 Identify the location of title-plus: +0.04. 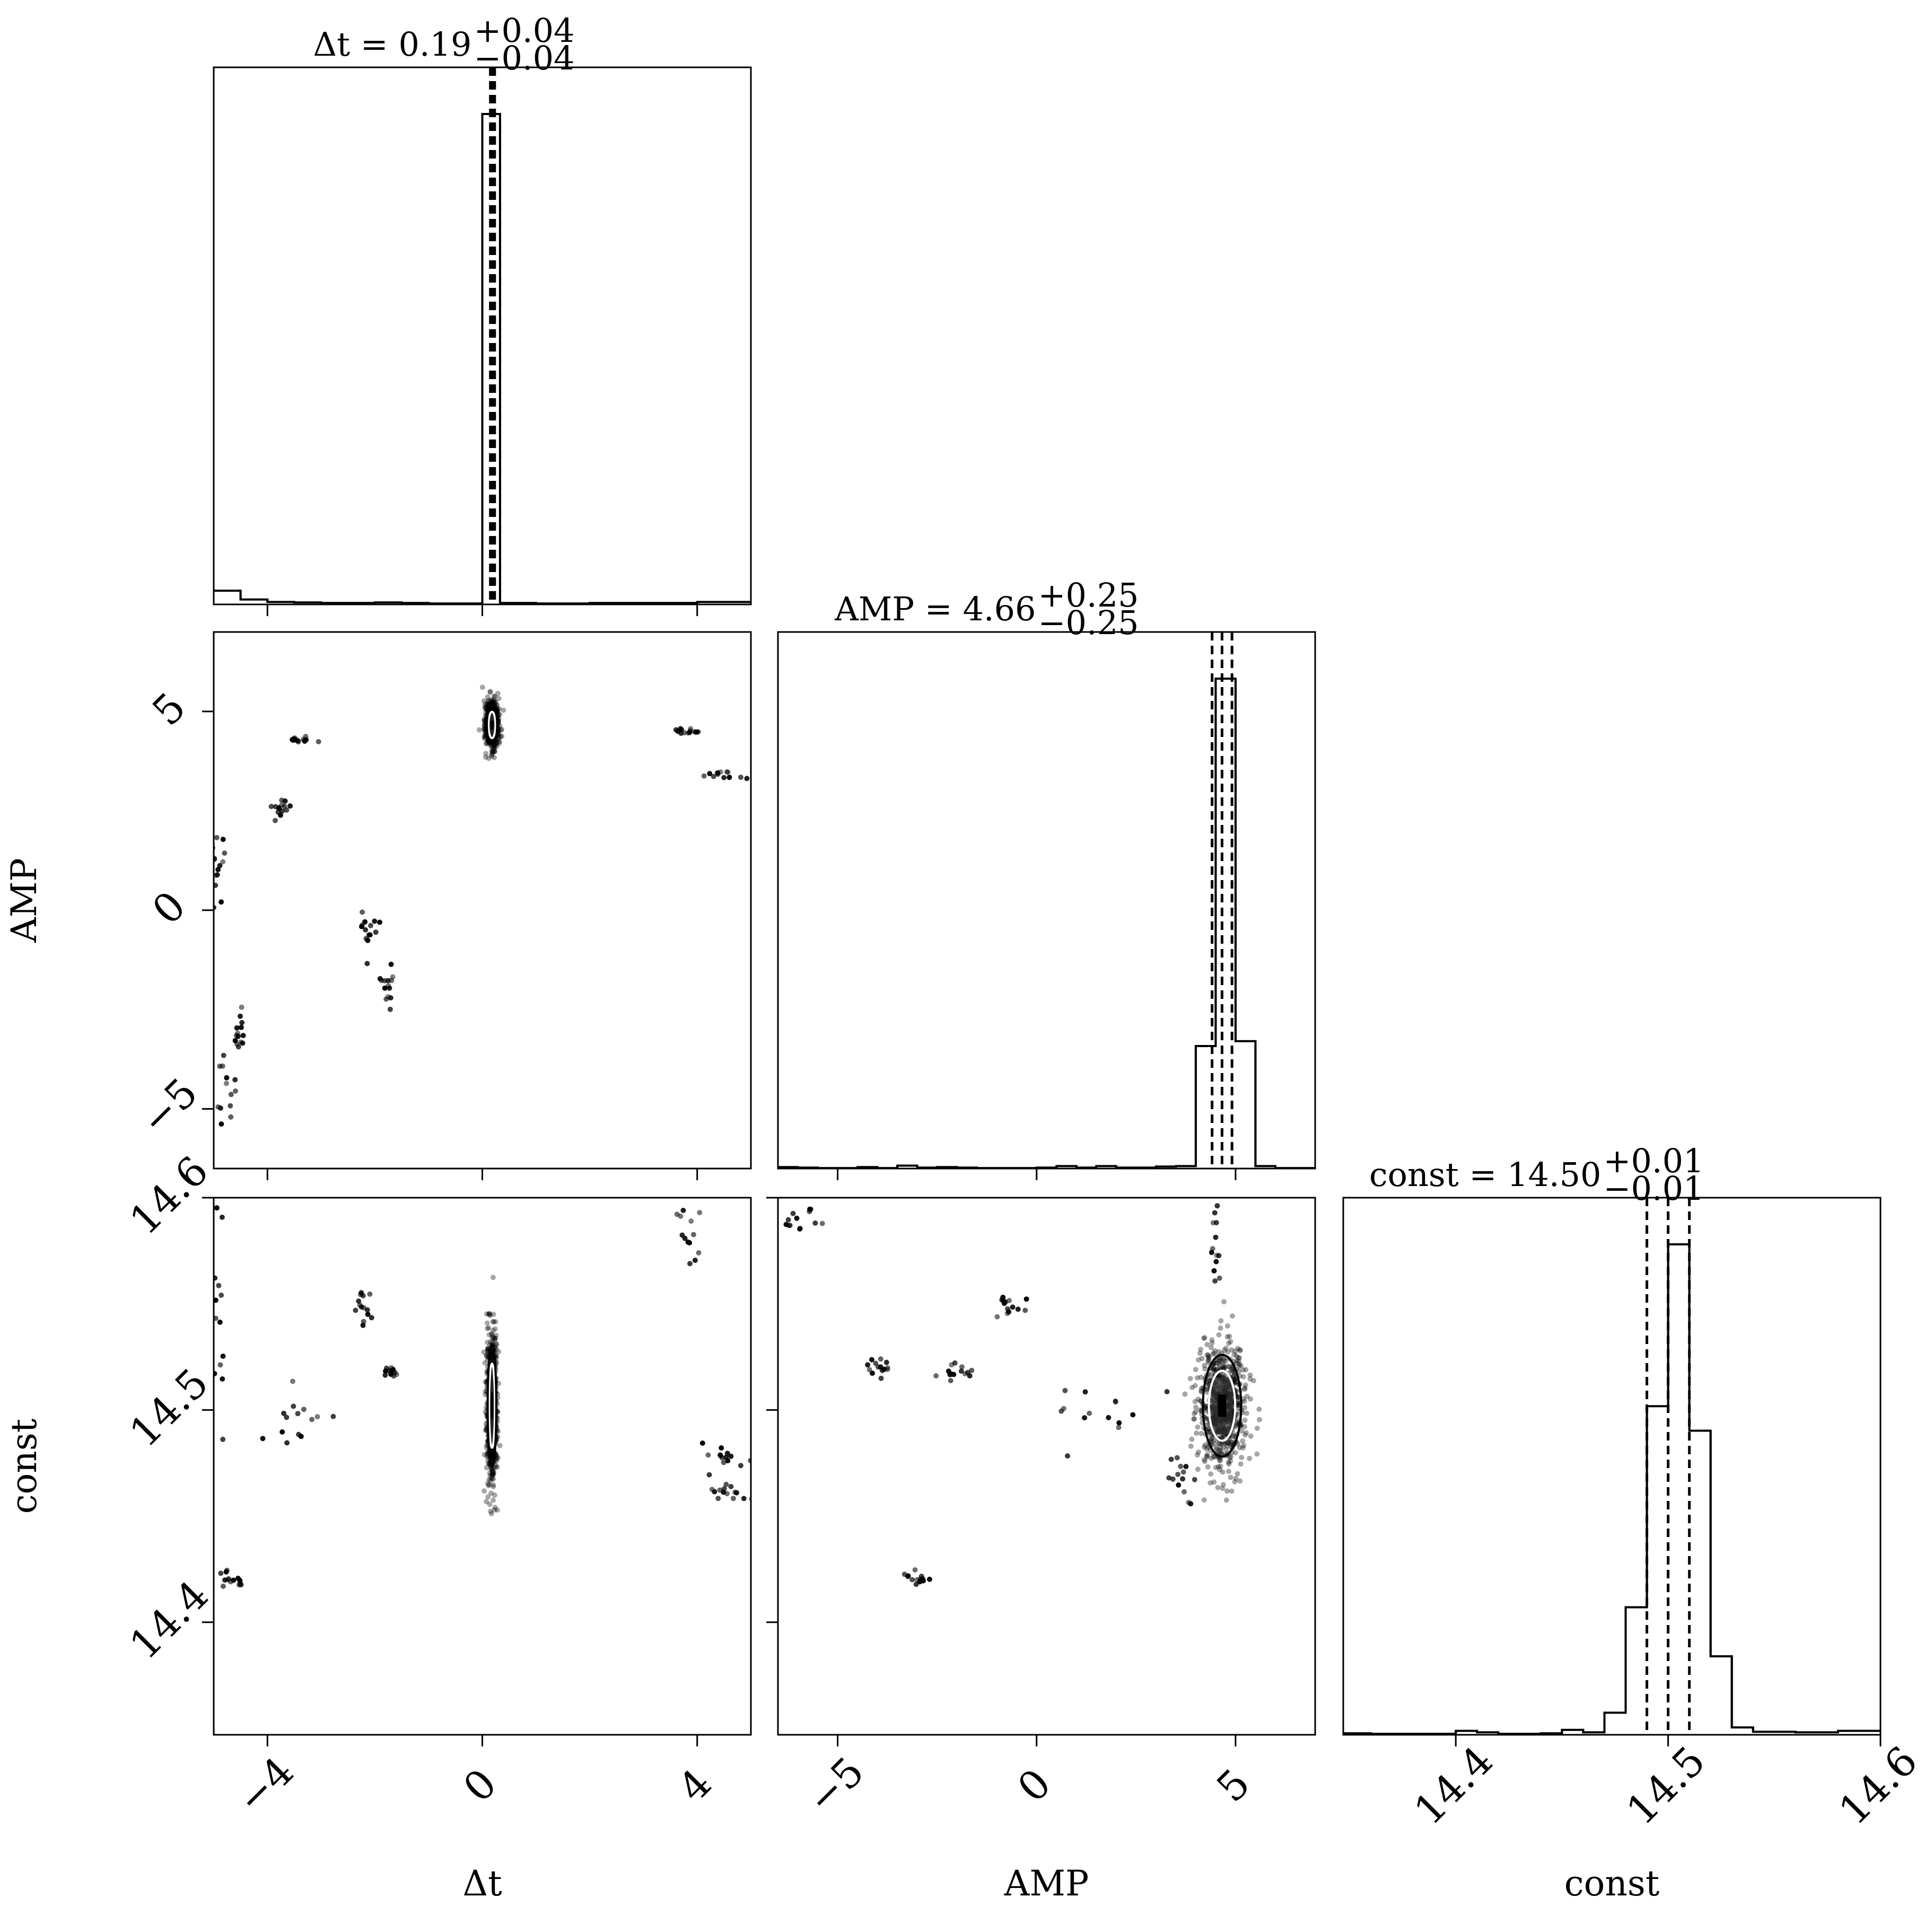
(524, 30).